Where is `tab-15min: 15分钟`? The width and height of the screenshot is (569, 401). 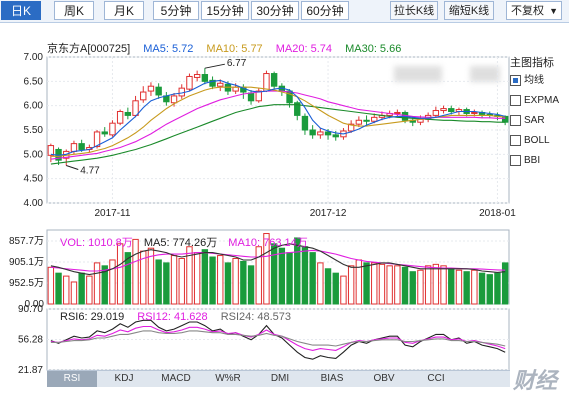
tab-15min: 15分钟 is located at coordinates (225, 10).